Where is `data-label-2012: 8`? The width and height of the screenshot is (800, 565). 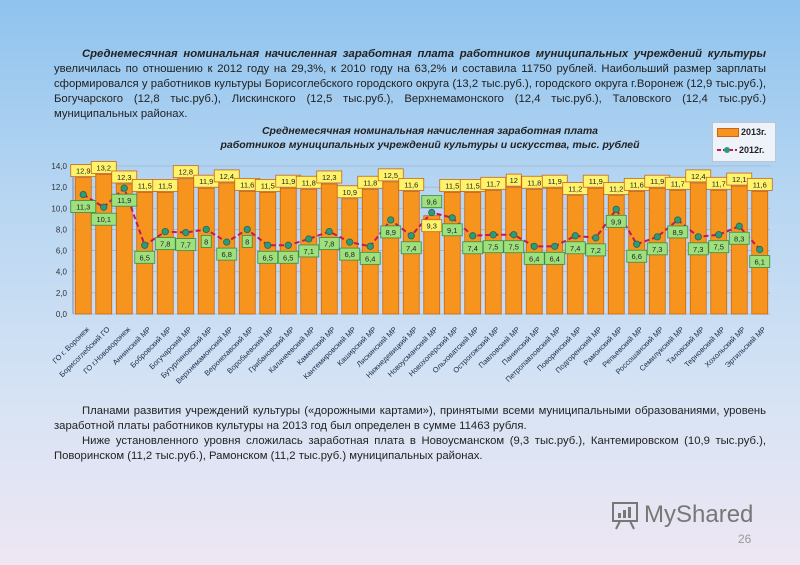
data-label-2012: 8 is located at coordinates (247, 241).